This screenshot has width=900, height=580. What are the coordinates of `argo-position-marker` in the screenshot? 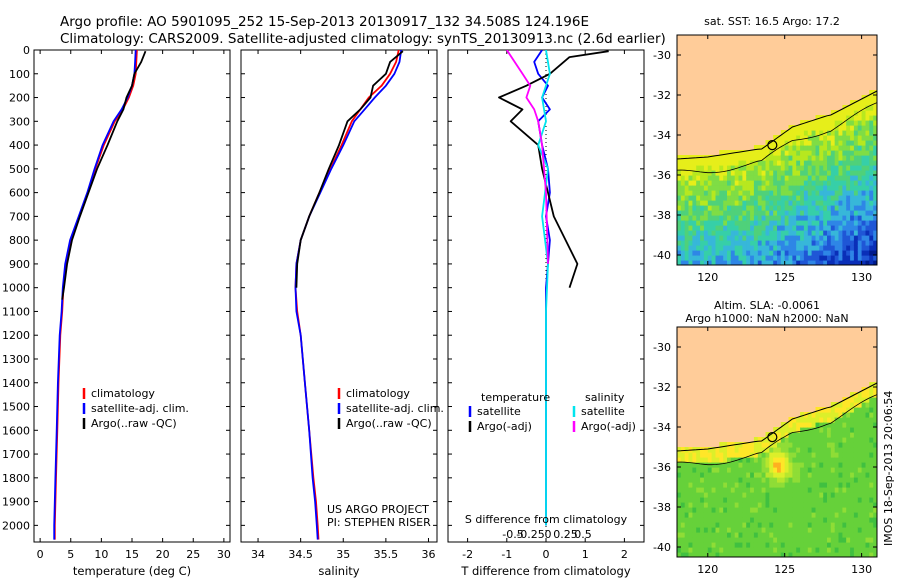 It's located at (772, 437).